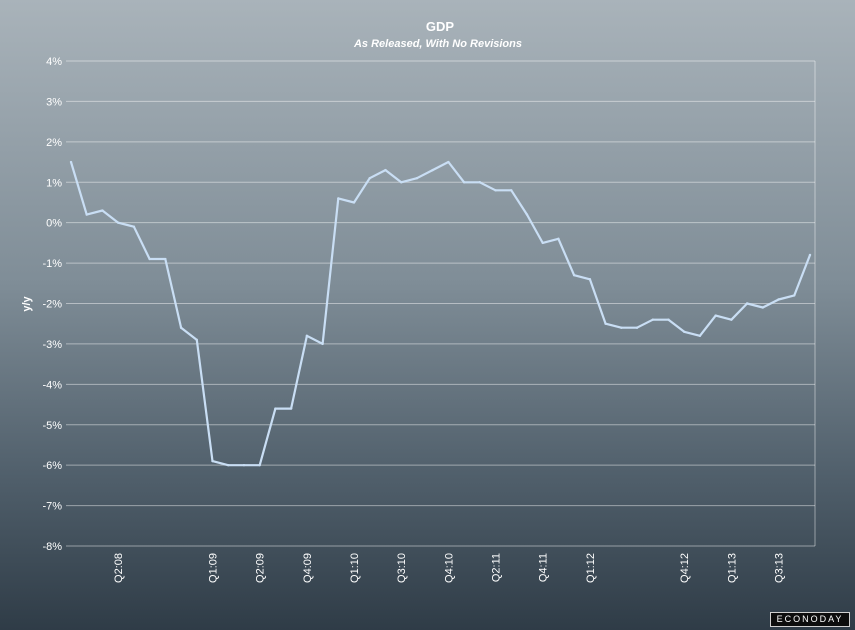 The image size is (855, 630). Describe the element at coordinates (440, 26) in the screenshot. I see `chart-title: GDP` at that location.